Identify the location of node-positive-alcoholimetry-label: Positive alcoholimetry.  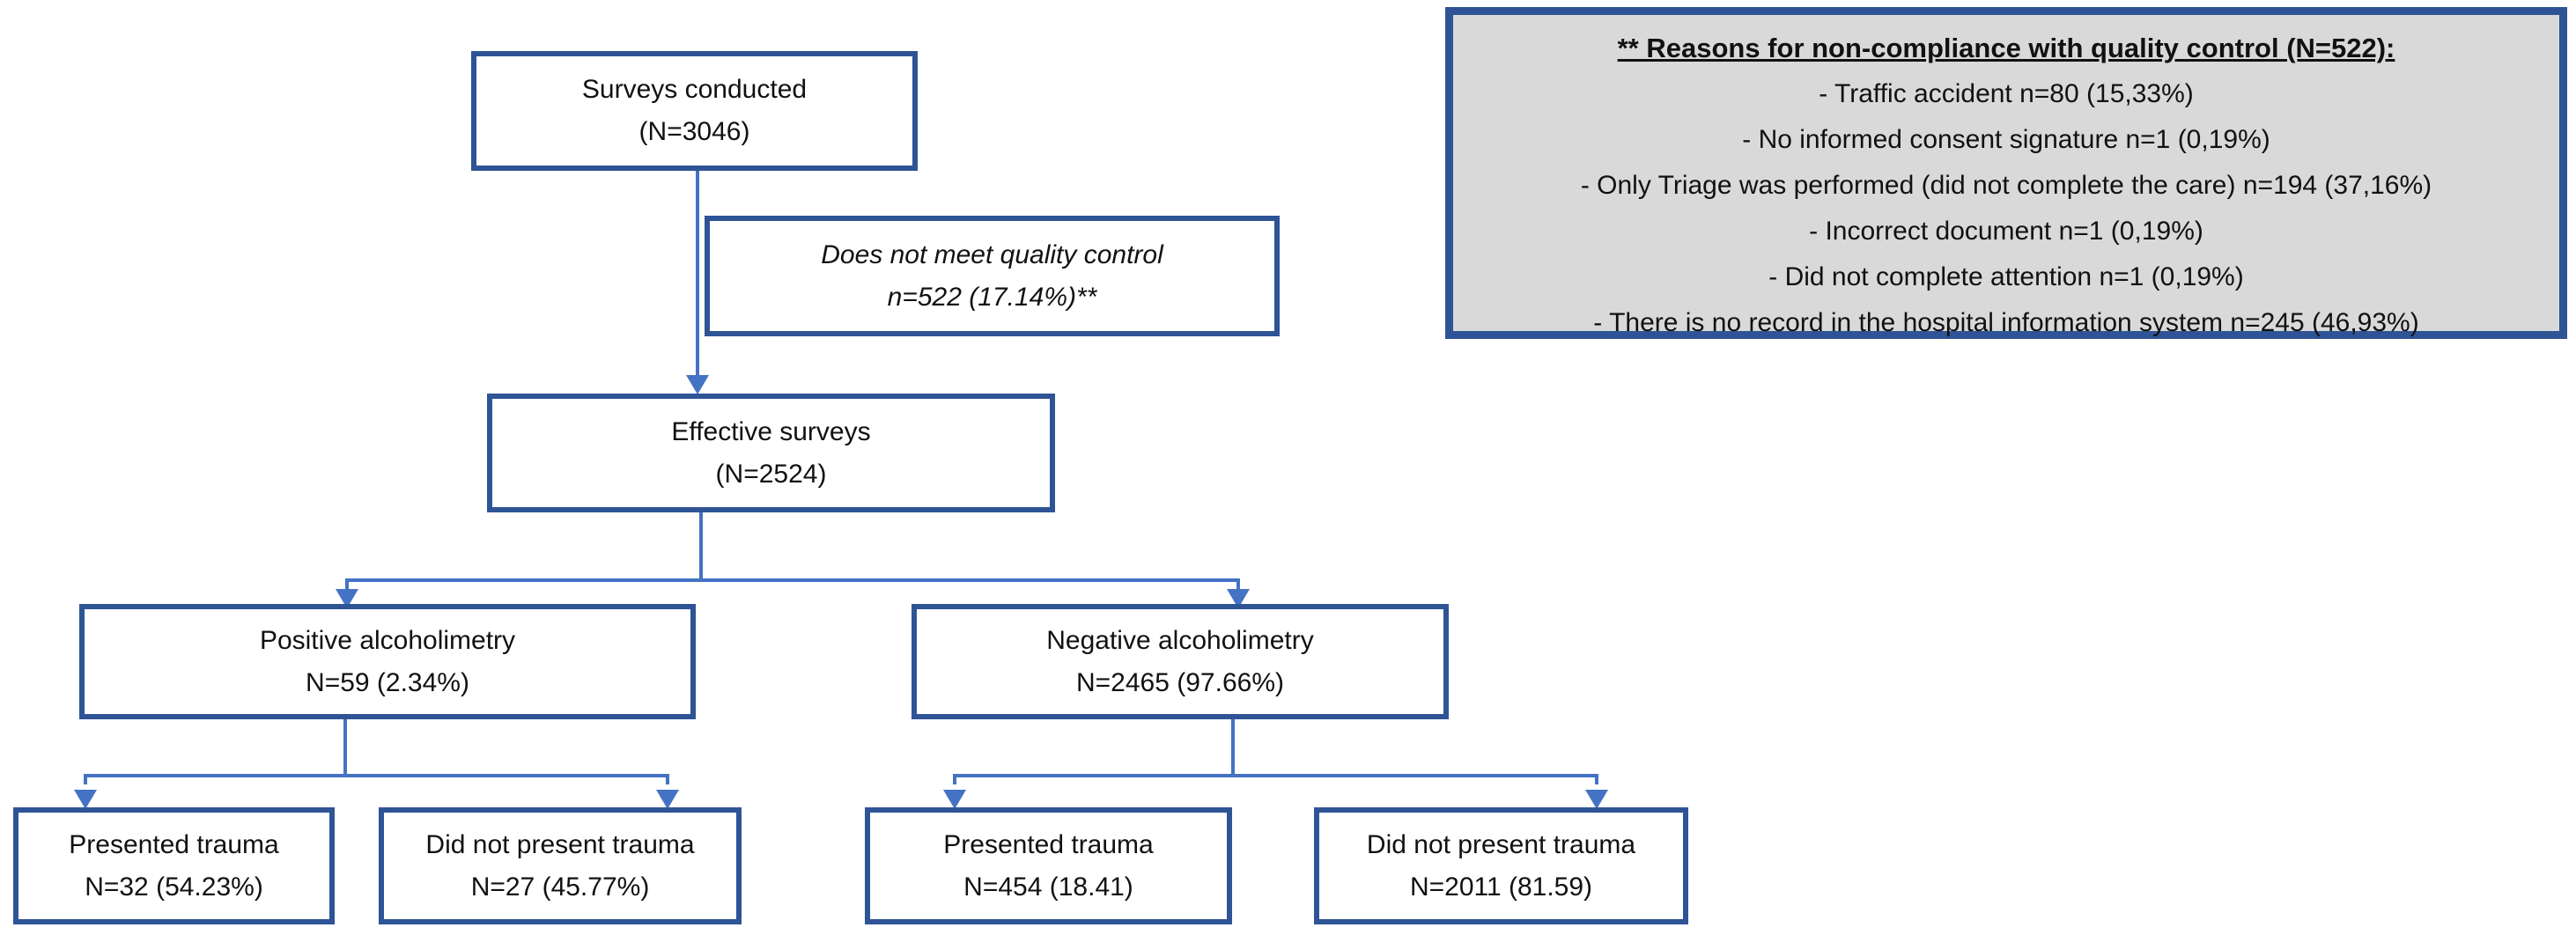
(387, 640).